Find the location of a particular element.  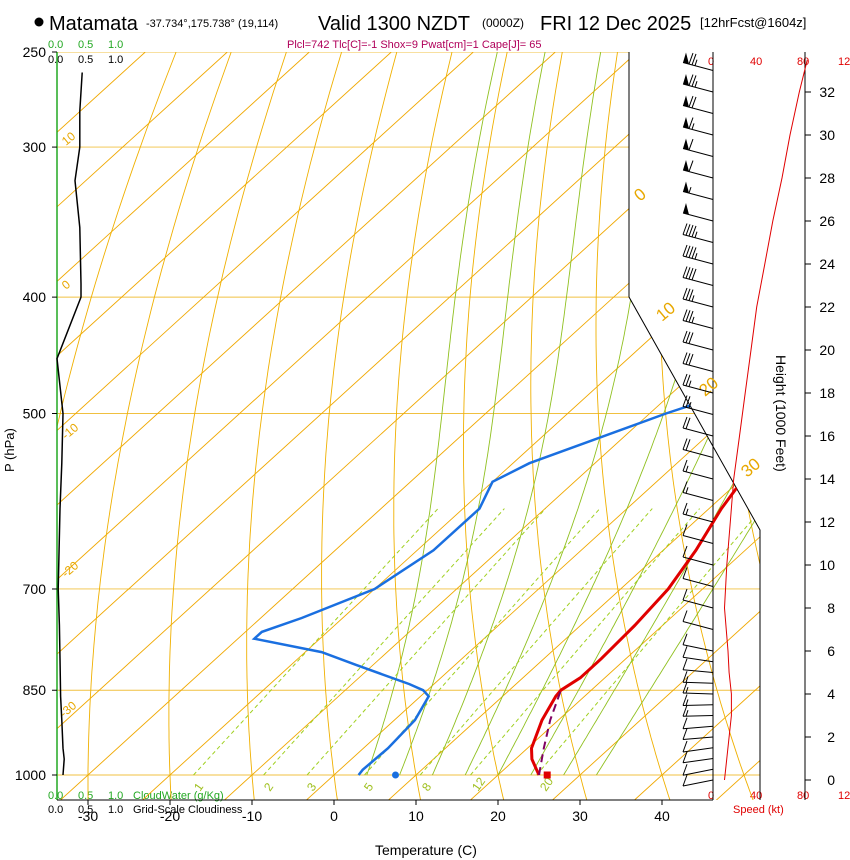

forecast-info: [12hrFcst@1604z] is located at coordinates (753, 22).